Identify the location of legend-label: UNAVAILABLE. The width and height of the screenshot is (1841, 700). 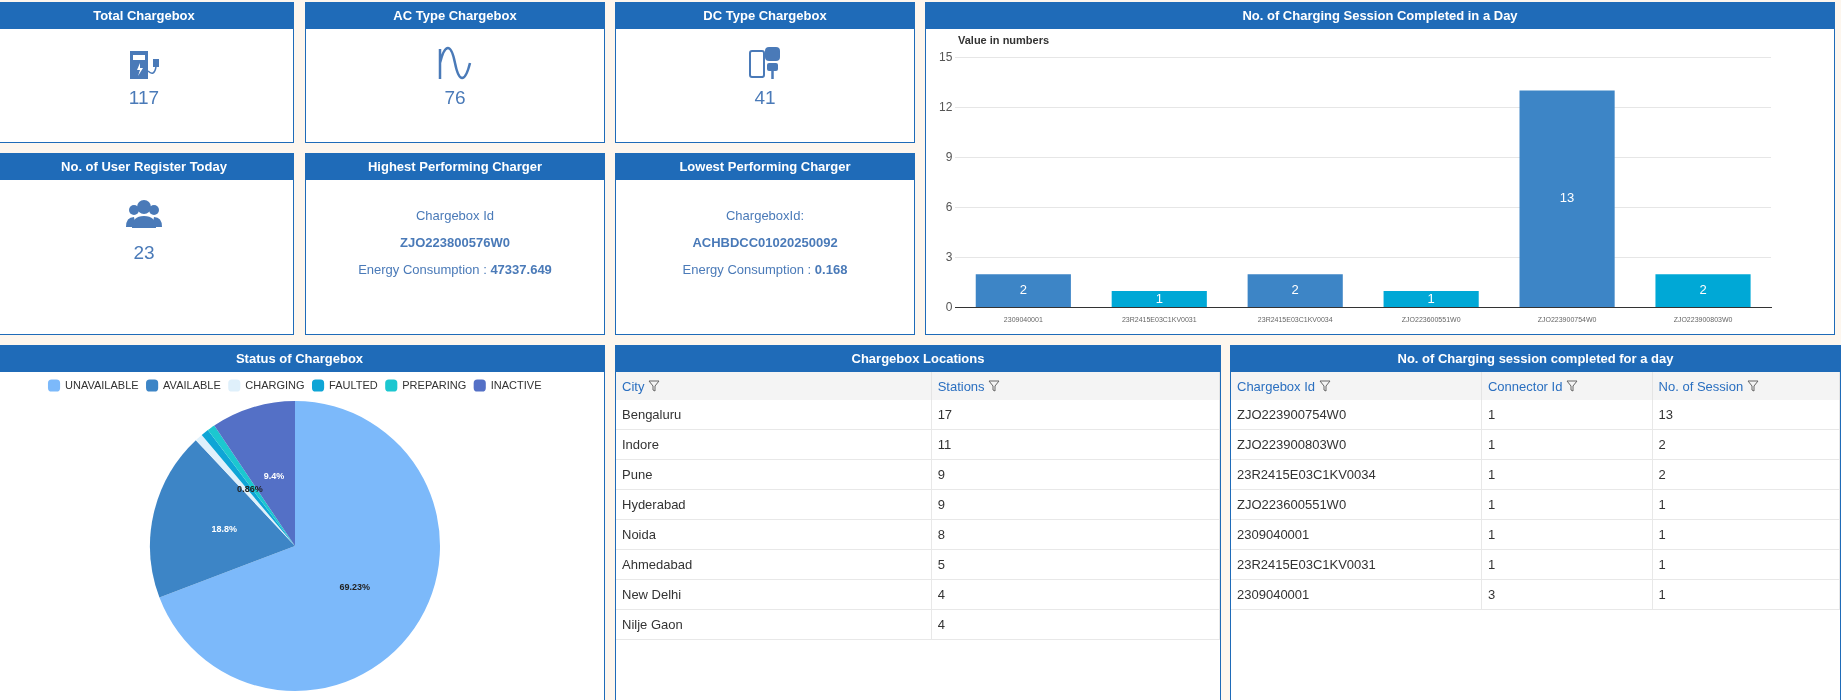
(102, 384).